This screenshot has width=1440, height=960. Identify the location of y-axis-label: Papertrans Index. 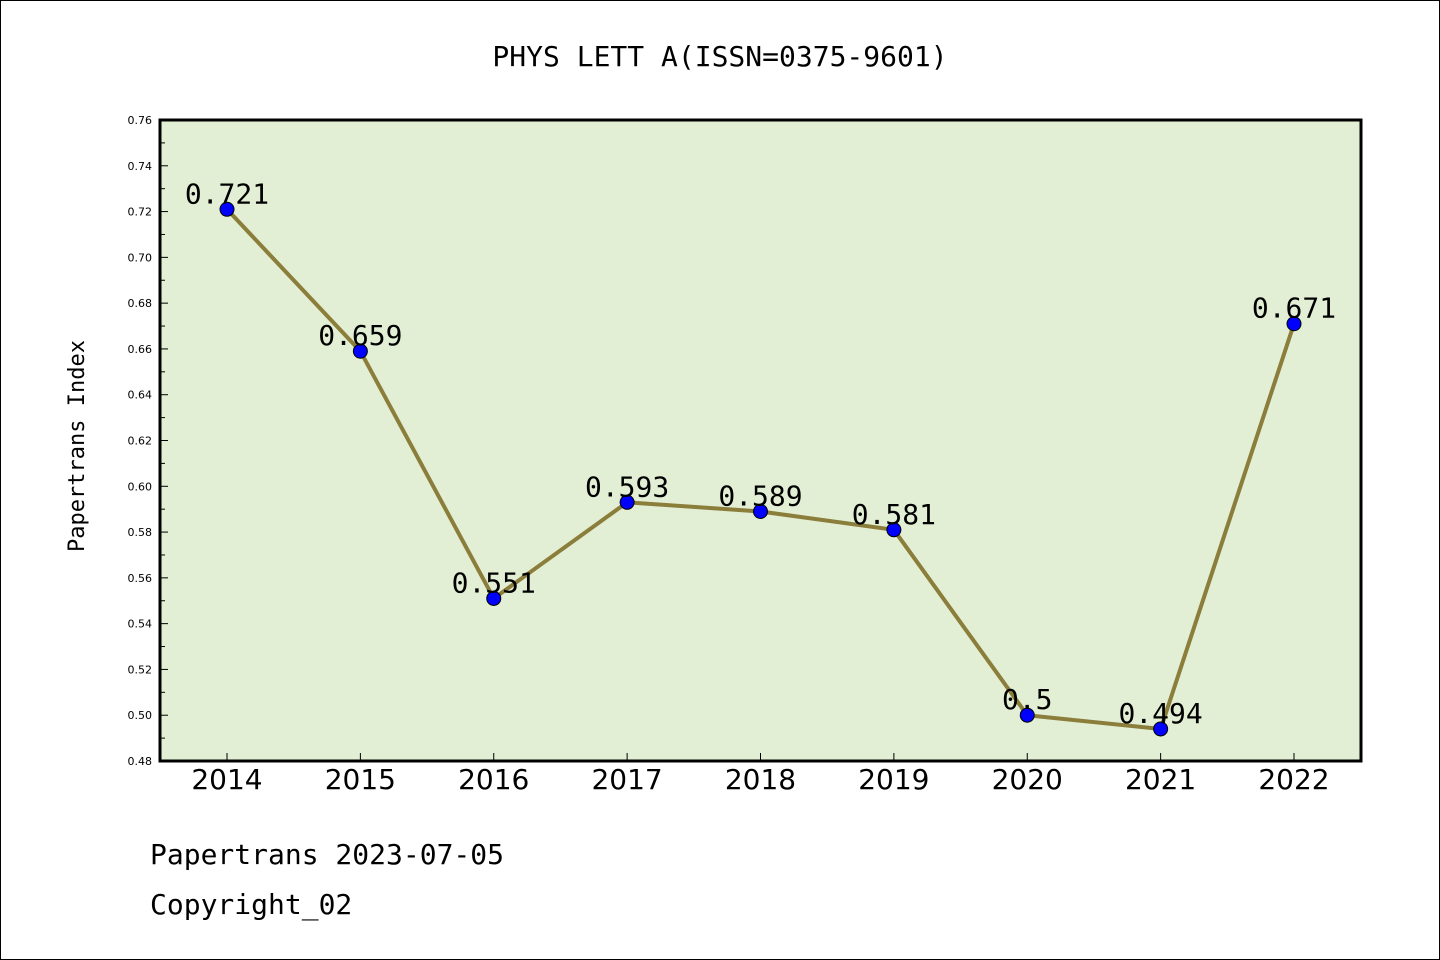
(77, 446).